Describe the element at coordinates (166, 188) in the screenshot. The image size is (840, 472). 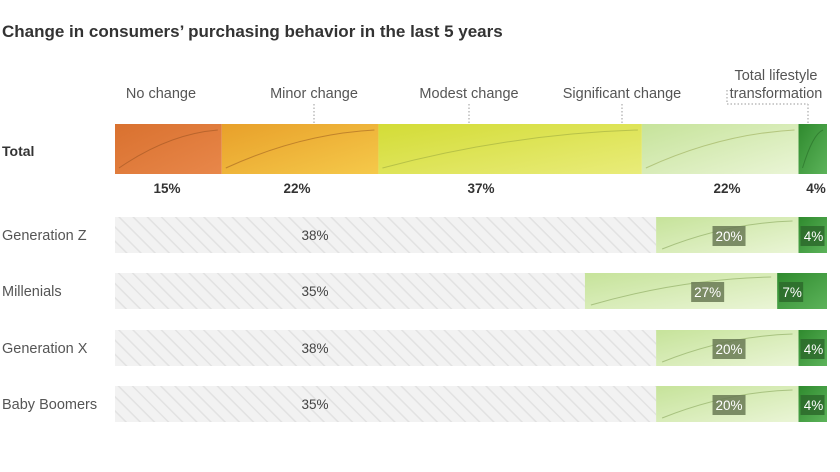
I see `total-value-label-no-change: 15%` at that location.